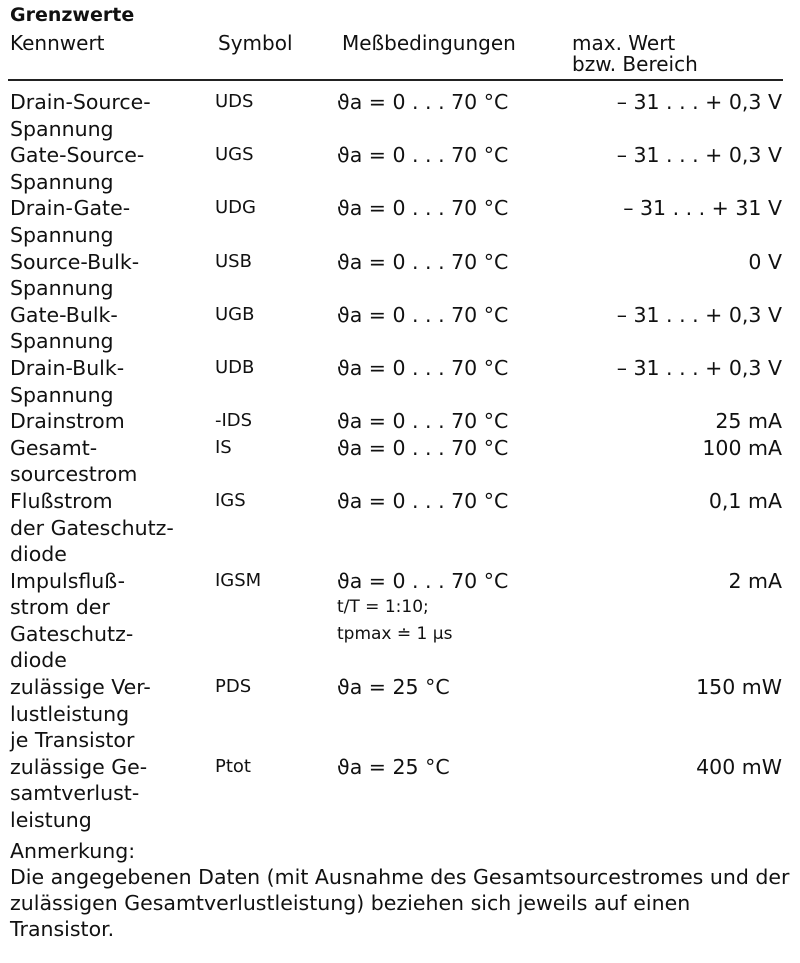 The width and height of the screenshot is (800, 963). Describe the element at coordinates (67, 421) in the screenshot. I see `kennwert-line: Drainstrom` at that location.